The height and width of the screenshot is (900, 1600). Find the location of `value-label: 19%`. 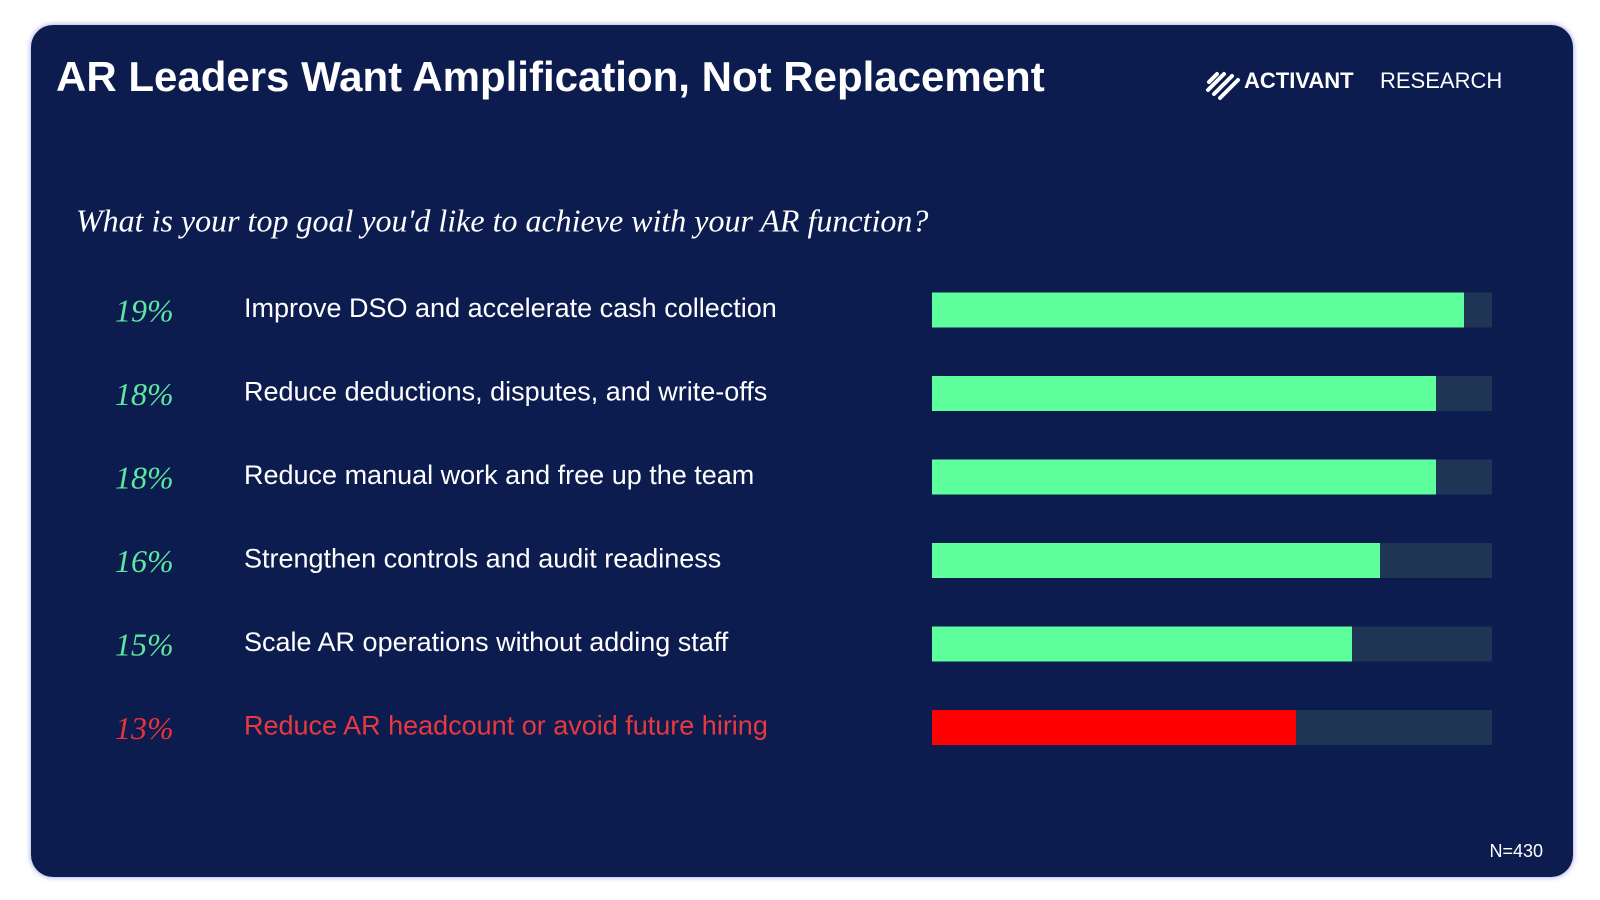

value-label: 19% is located at coordinates (144, 310).